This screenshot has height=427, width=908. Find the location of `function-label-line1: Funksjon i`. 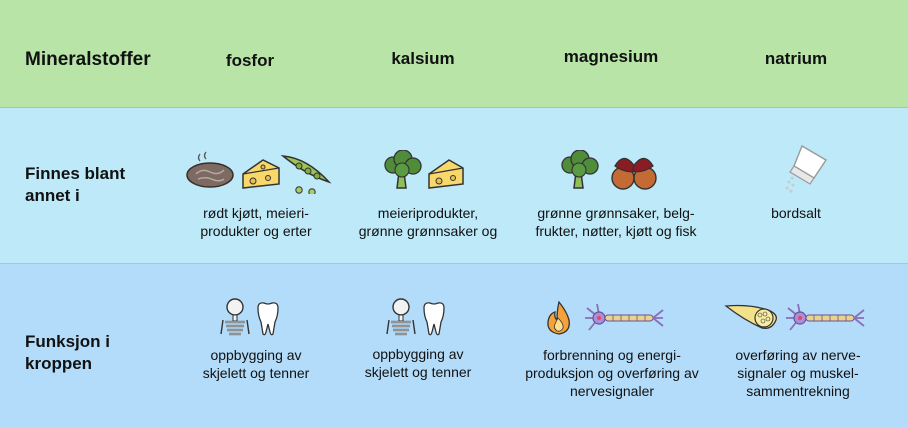

function-label-line1: Funksjon i is located at coordinates (67, 341).